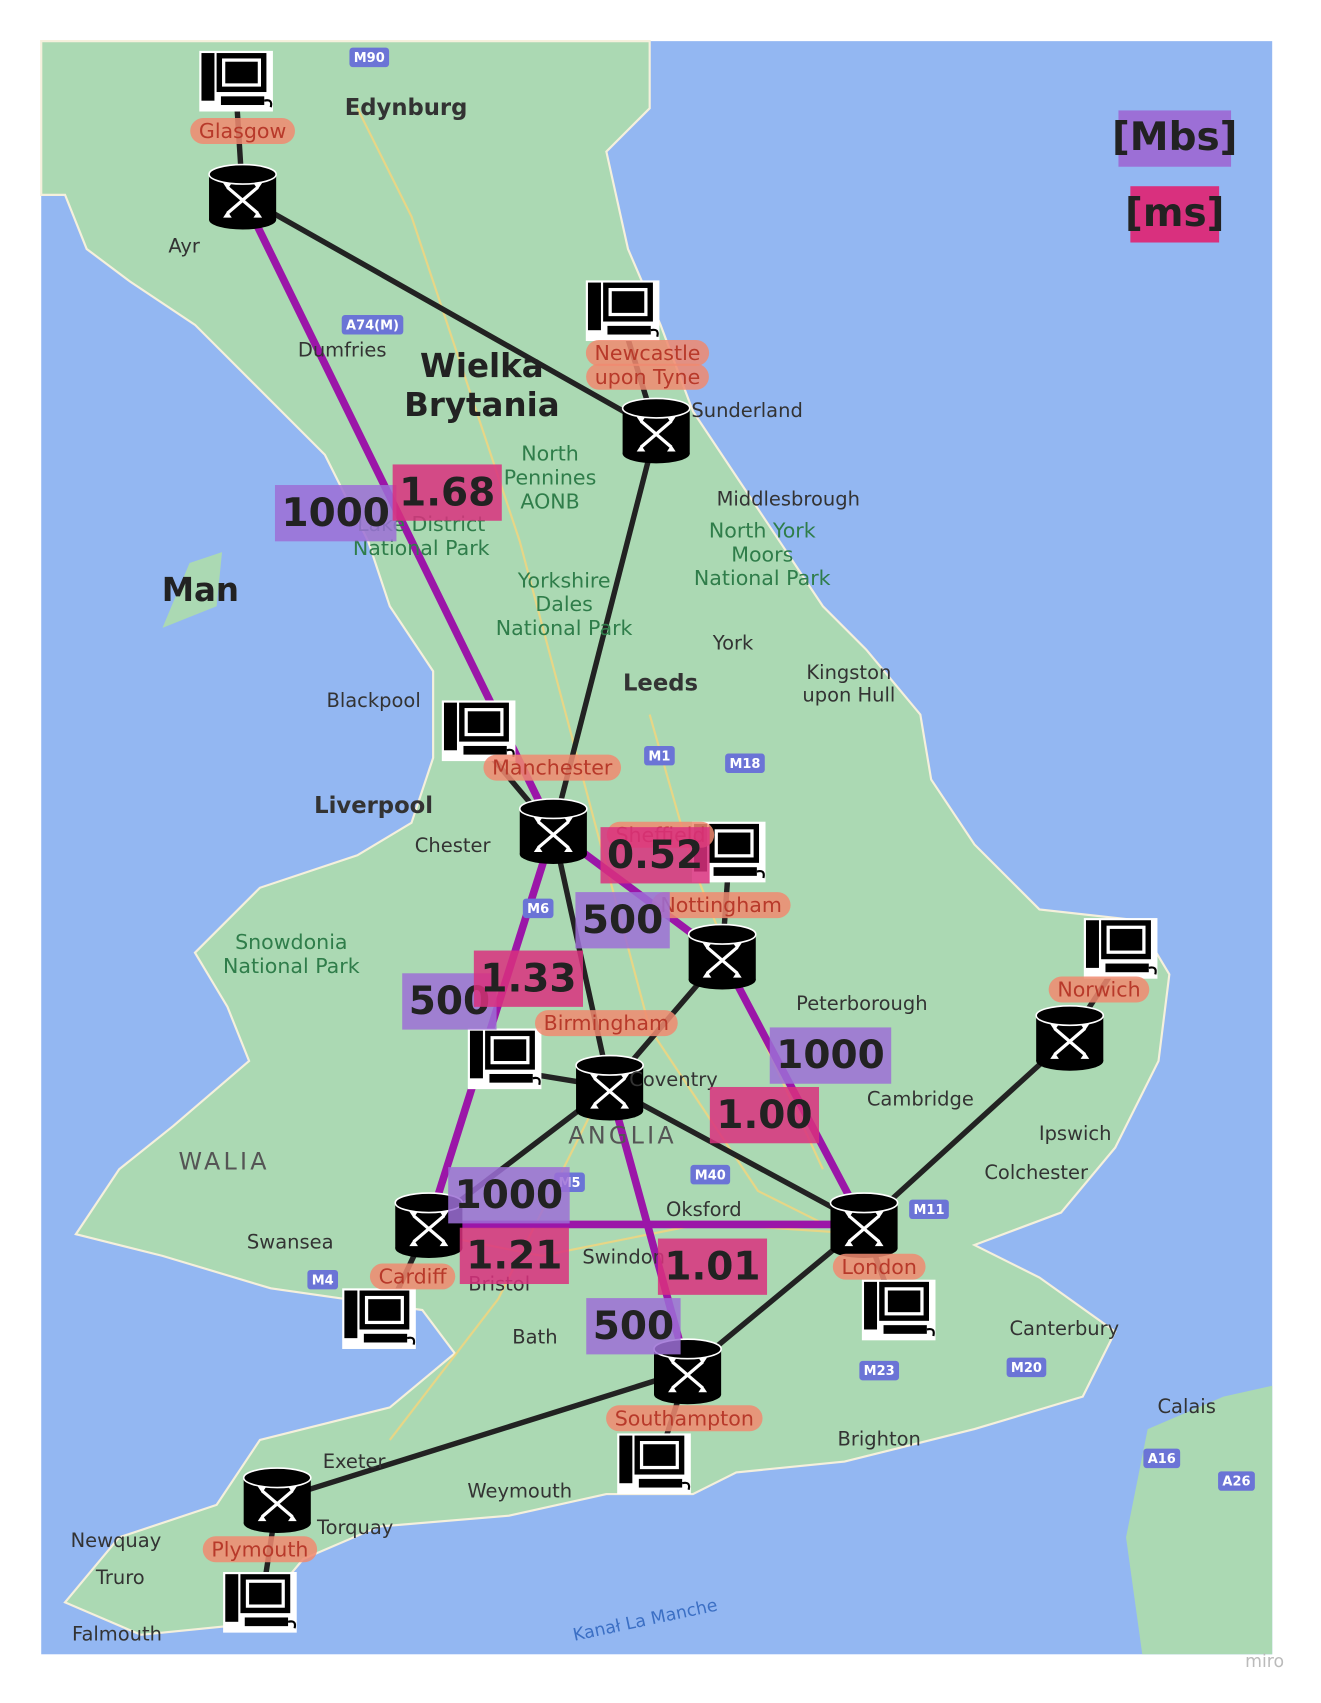  What do you see at coordinates (710, 1175) in the screenshot?
I see `road-label: M40` at bounding box center [710, 1175].